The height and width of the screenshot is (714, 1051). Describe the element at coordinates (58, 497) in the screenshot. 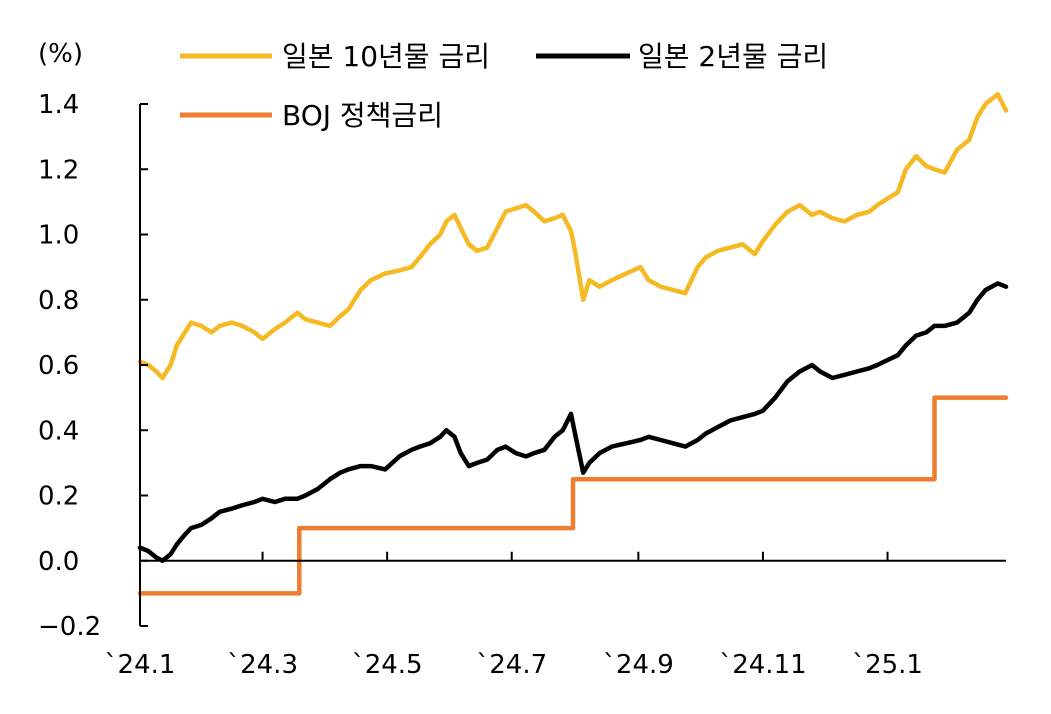

I see `y-tick-label: 0.2` at that location.